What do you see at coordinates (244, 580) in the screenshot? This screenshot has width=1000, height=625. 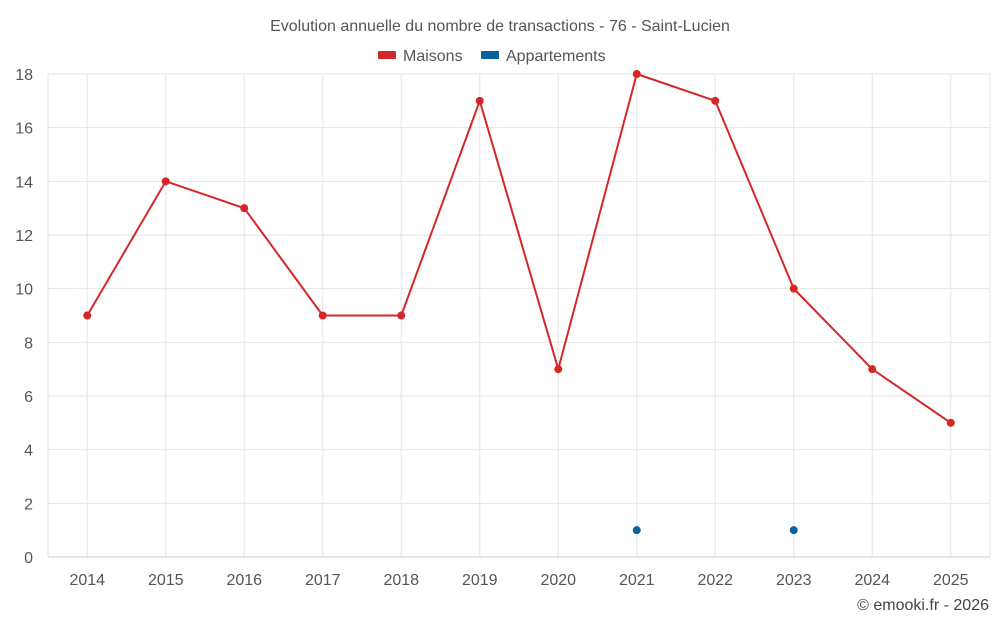 I see `x-tick-label: 2016` at bounding box center [244, 580].